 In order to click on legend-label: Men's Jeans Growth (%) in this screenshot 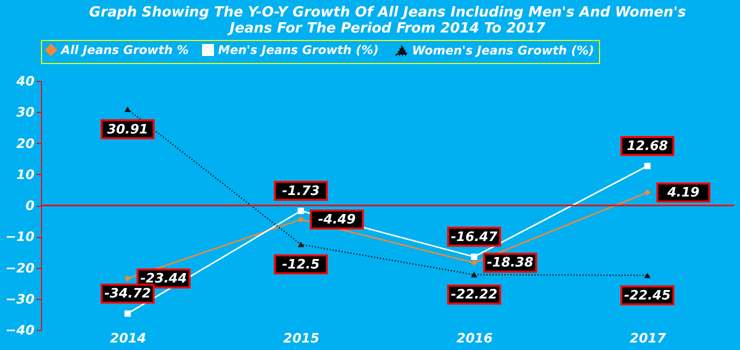, I will do `click(298, 50)`.